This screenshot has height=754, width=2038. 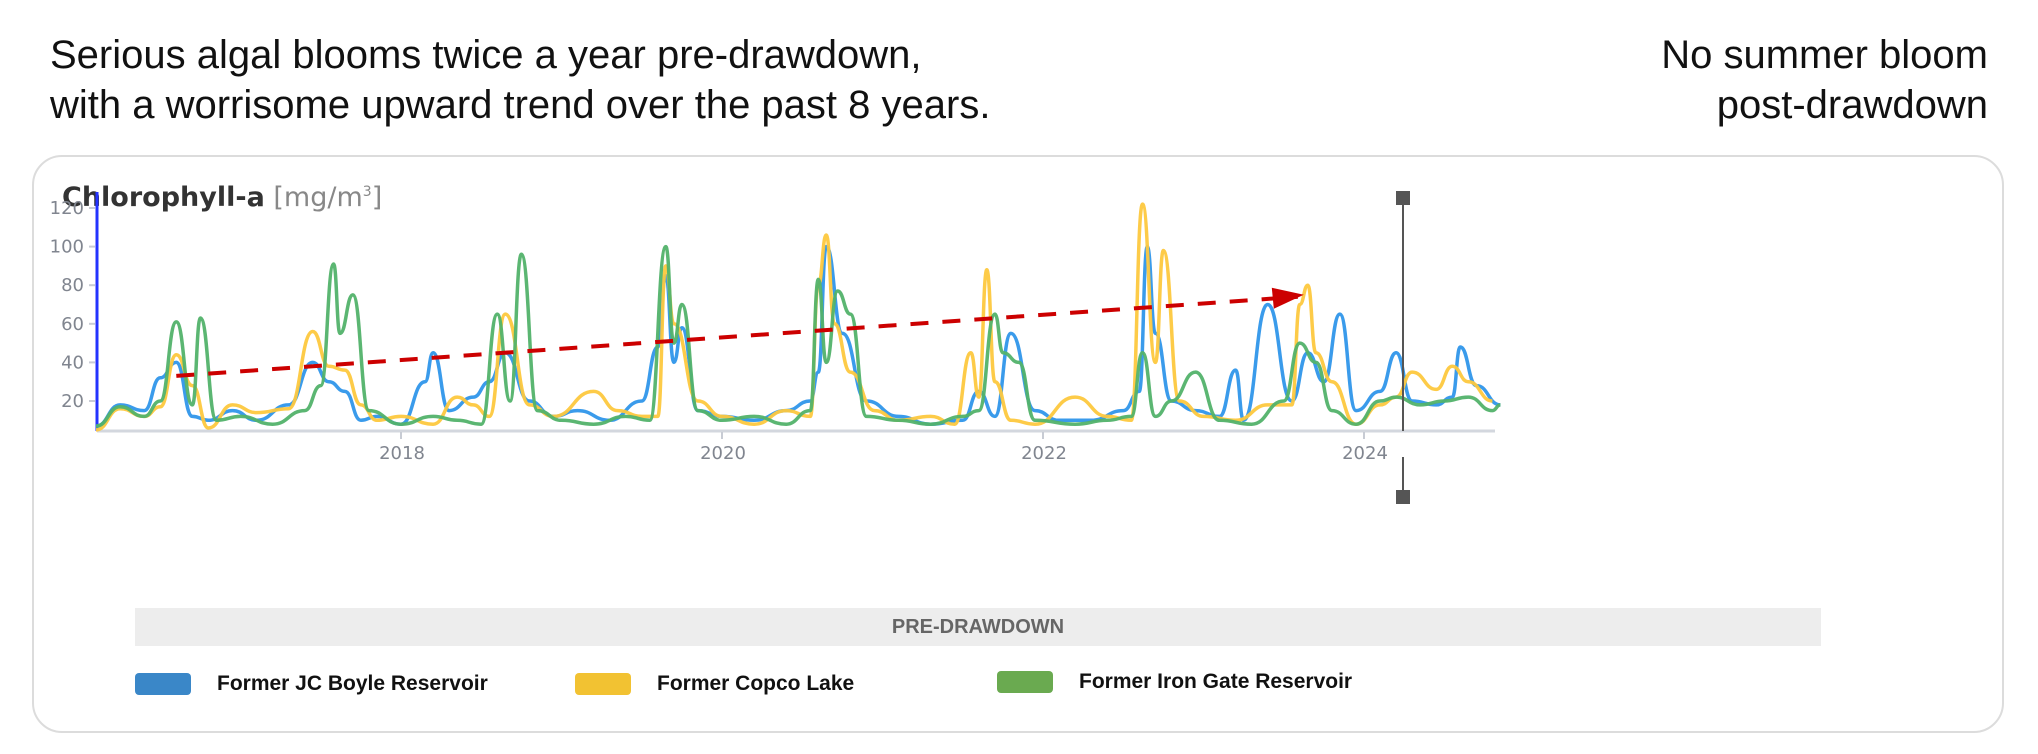 I want to click on x-axis: 2018 2020 2022 2024, so click(x=796, y=446).